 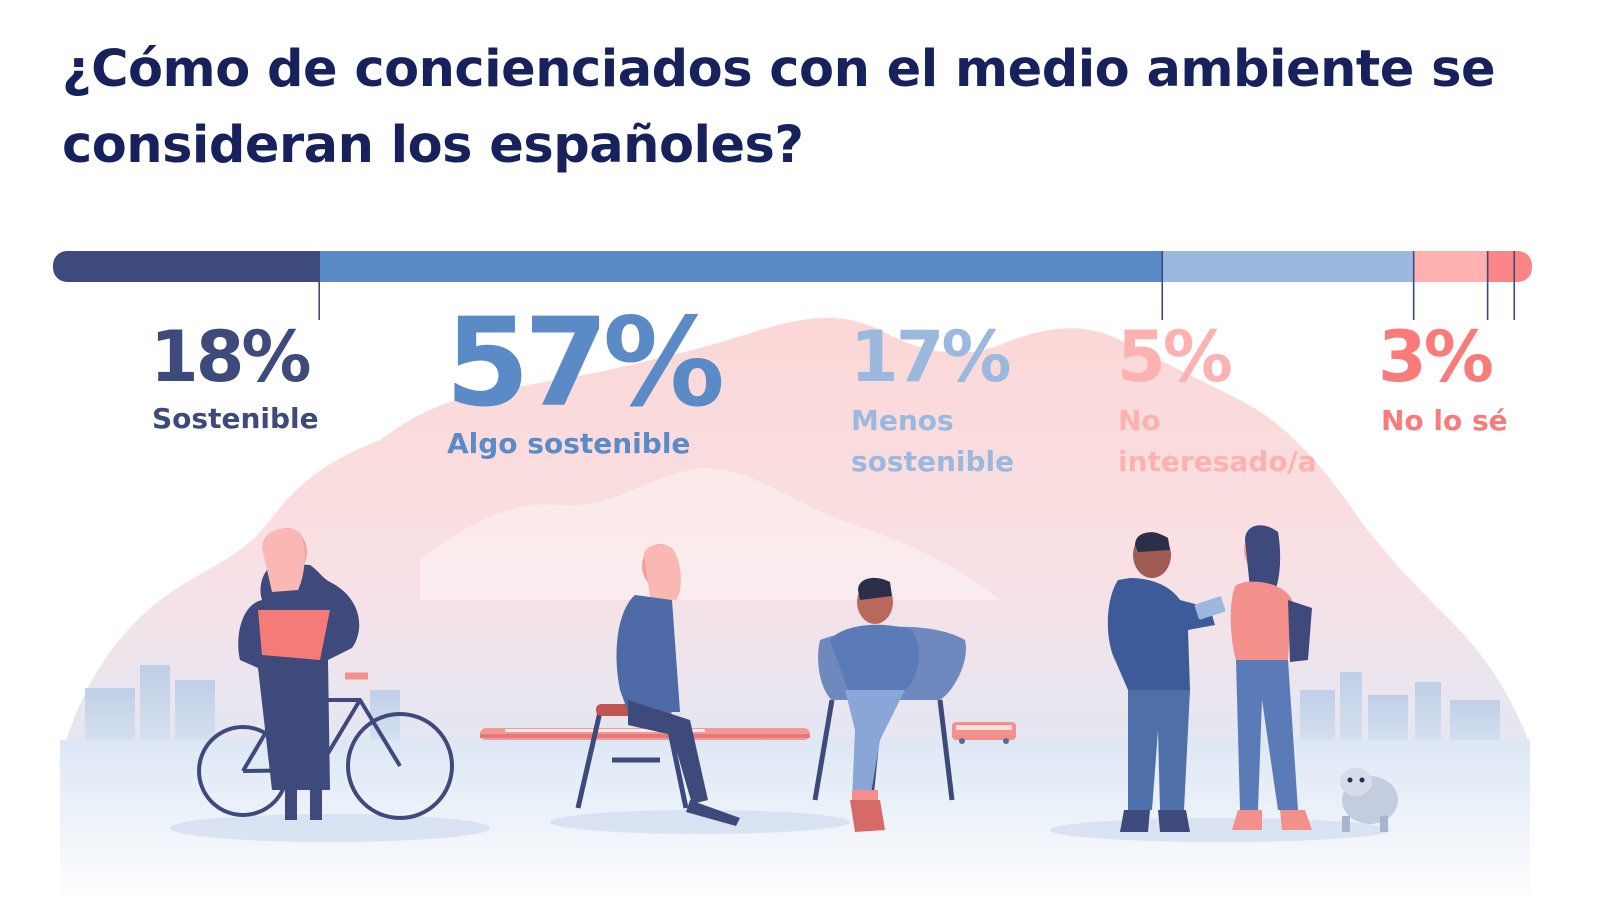 I want to click on dog-icon, so click(x=1369, y=800).